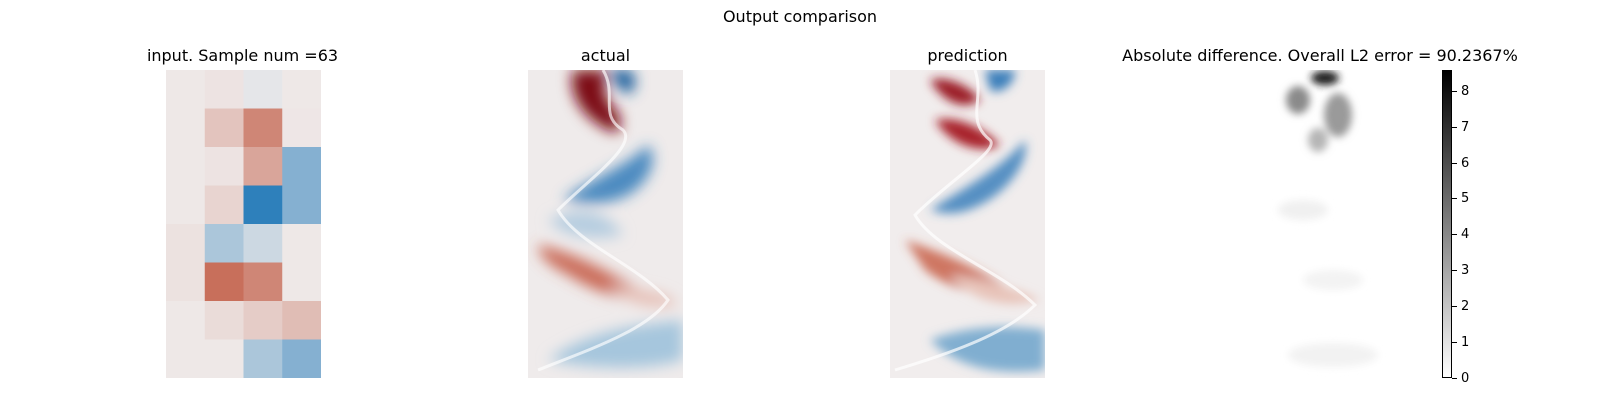 The width and height of the screenshot is (1600, 400). I want to click on colorbar-tick-label: 8, so click(1465, 91).